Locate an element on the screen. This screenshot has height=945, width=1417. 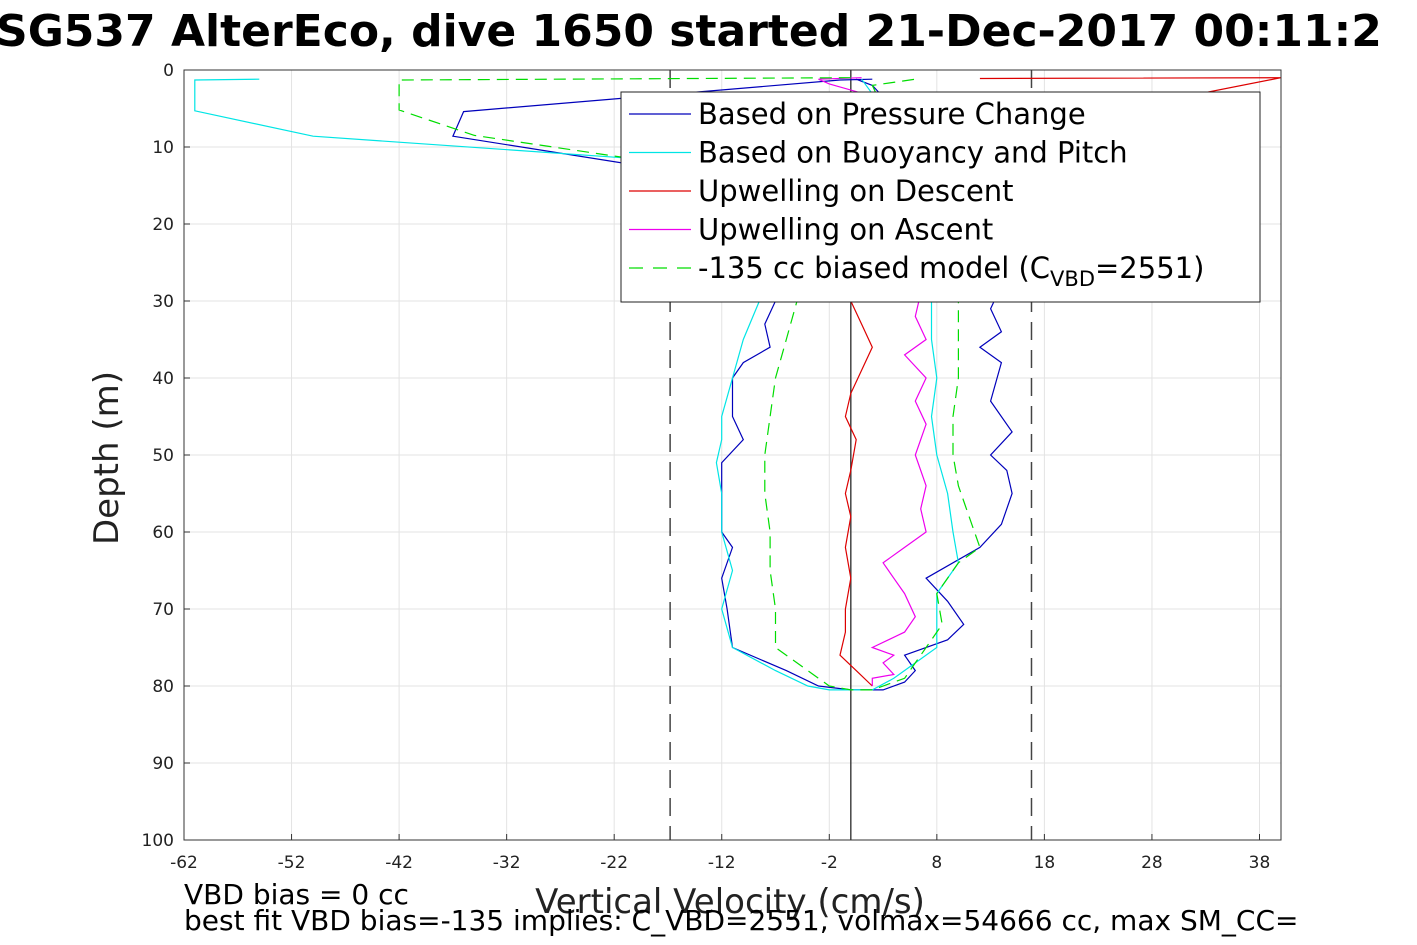
x-tick-label: -2 is located at coordinates (829, 863).